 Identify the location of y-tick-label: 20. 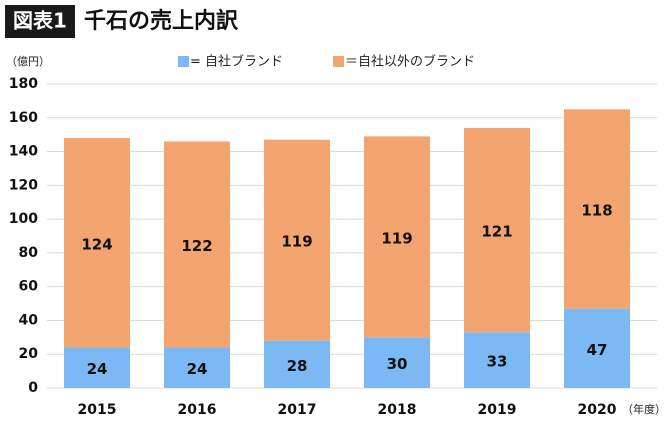
(29, 354).